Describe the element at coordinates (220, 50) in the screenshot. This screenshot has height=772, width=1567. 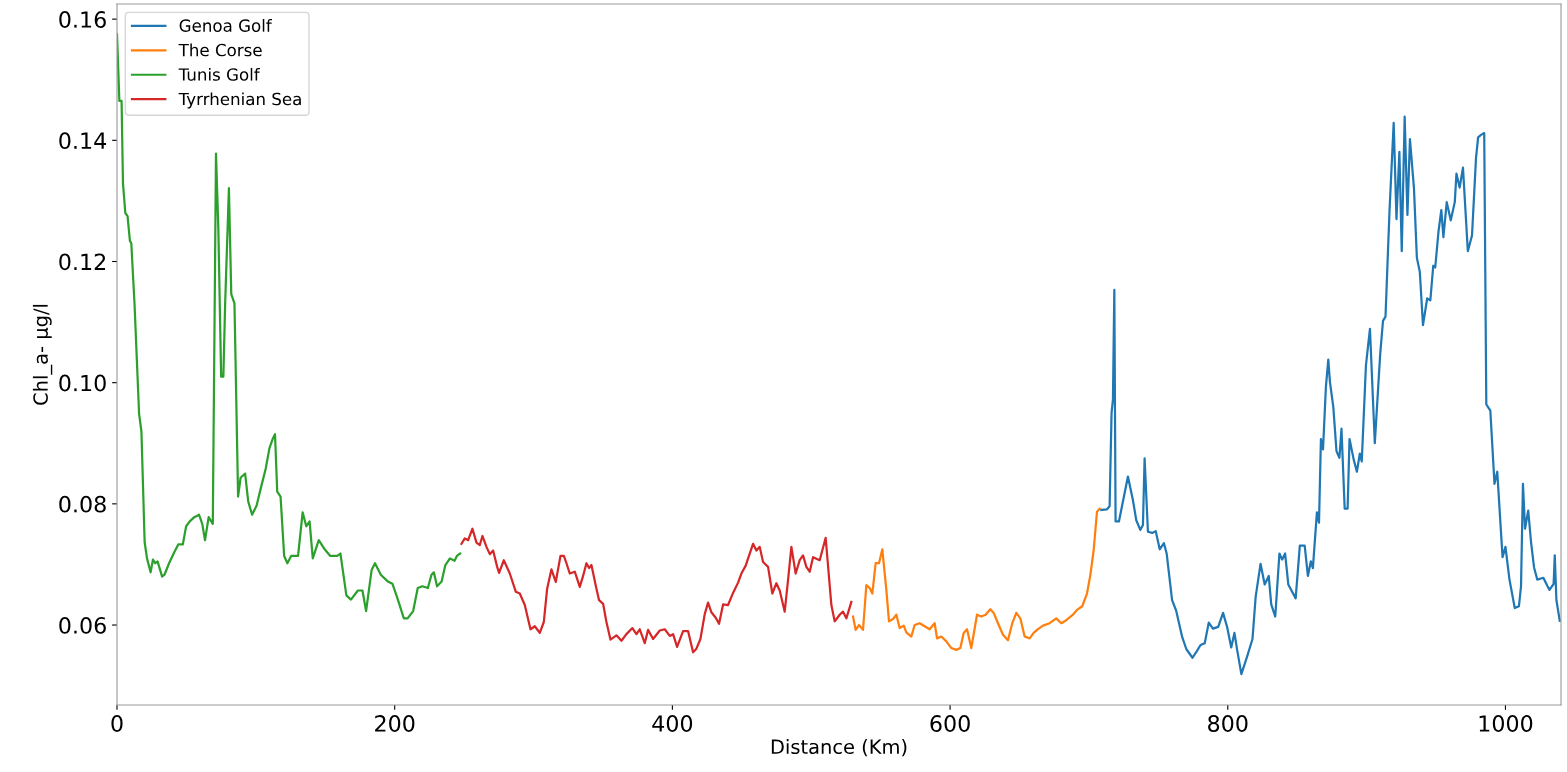
I see `legend-label: The Corse` at that location.